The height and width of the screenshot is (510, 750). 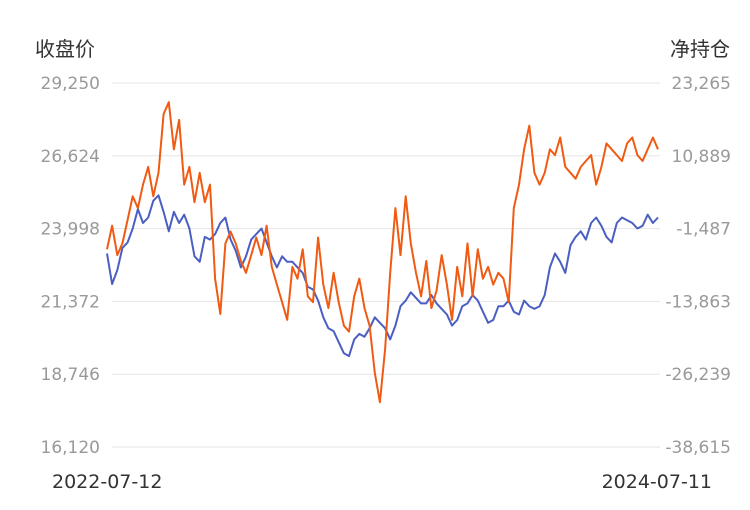 I want to click on x-tick-start: 2022-07-12, so click(x=107, y=482).